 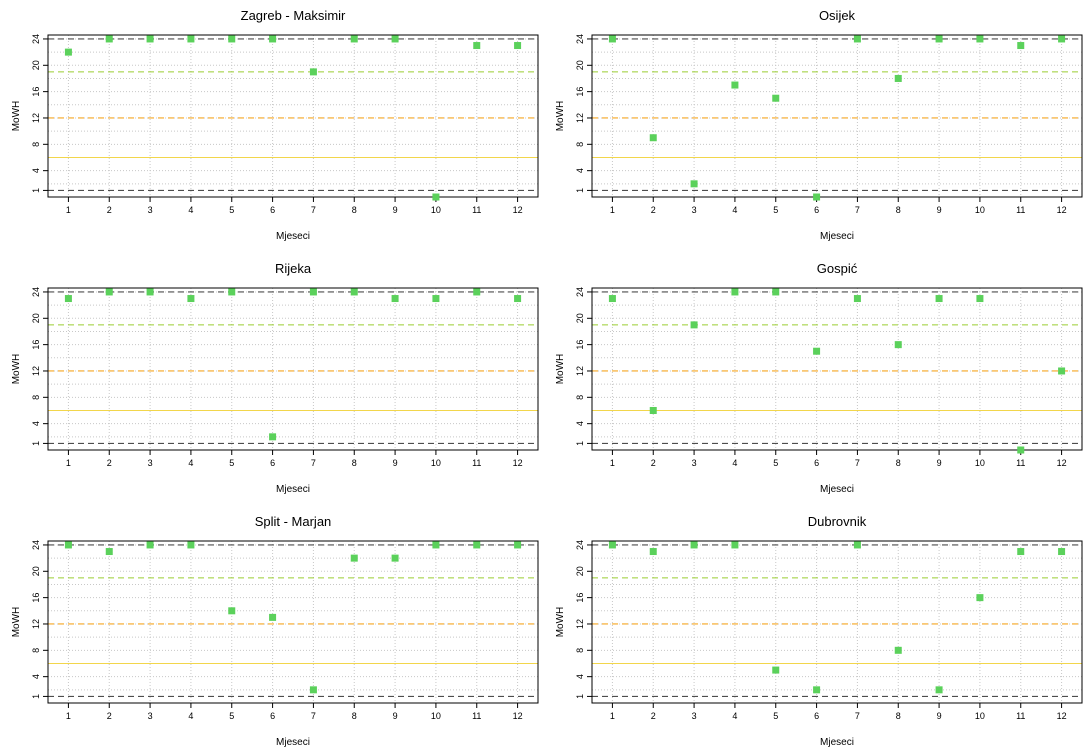 What do you see at coordinates (837, 521) in the screenshot?
I see `chart-title: Dubrovnik` at bounding box center [837, 521].